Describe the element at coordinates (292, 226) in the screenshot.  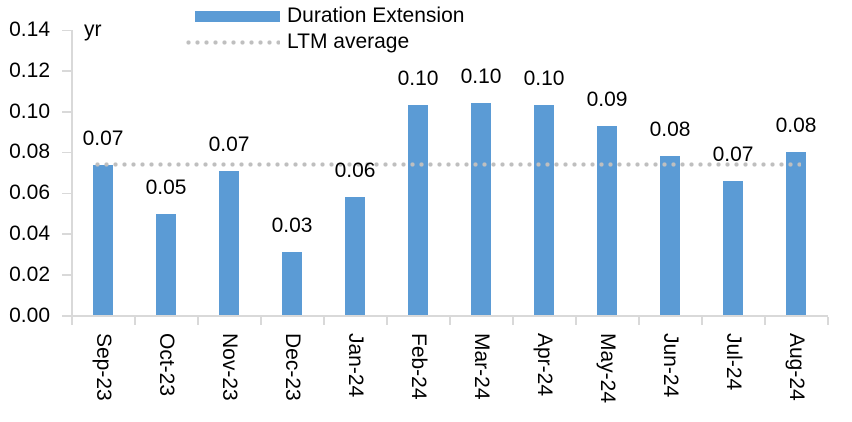
I see `bar-data-label: 0.03` at that location.